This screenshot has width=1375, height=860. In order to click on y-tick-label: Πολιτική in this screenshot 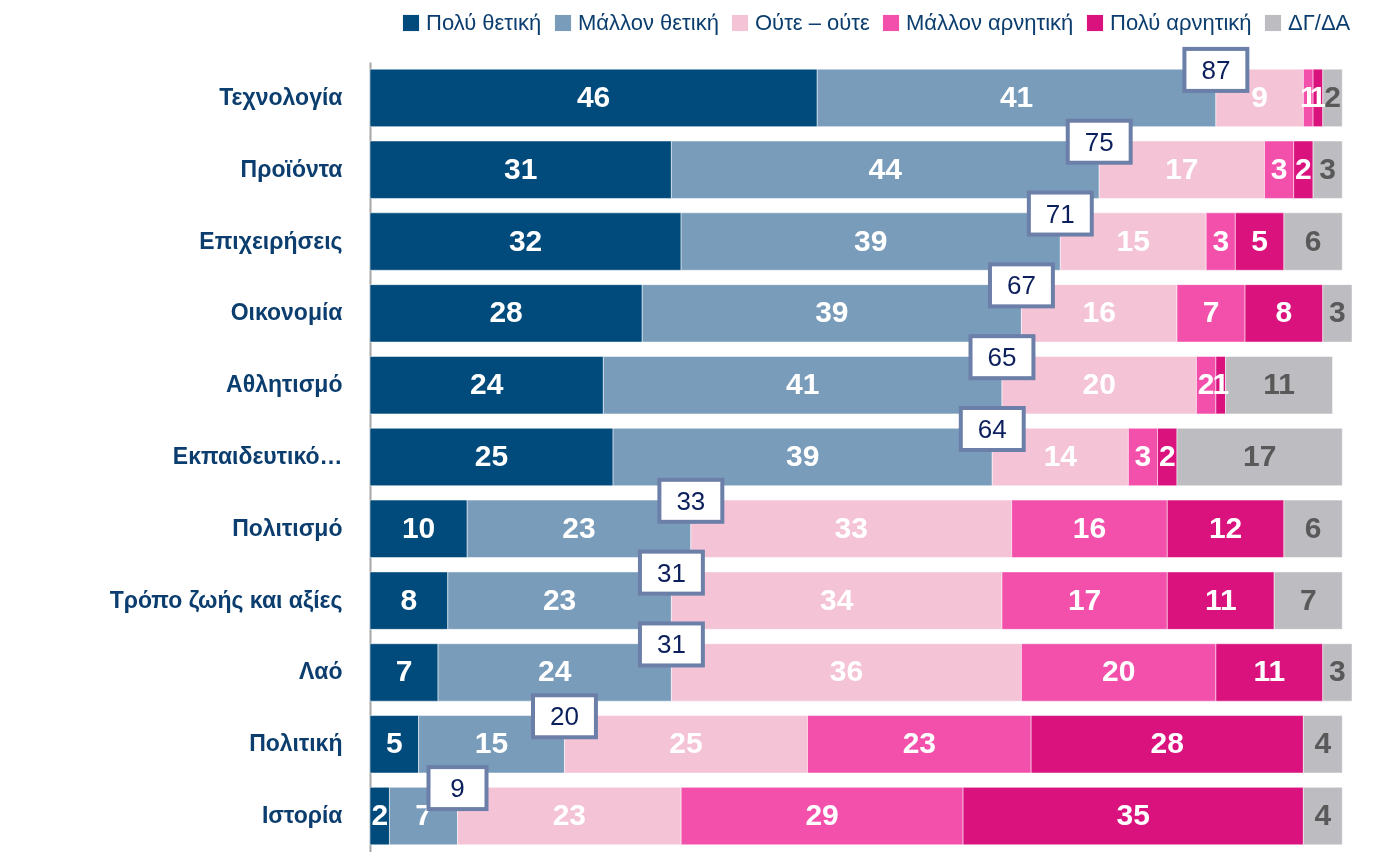, I will do `click(296, 743)`.